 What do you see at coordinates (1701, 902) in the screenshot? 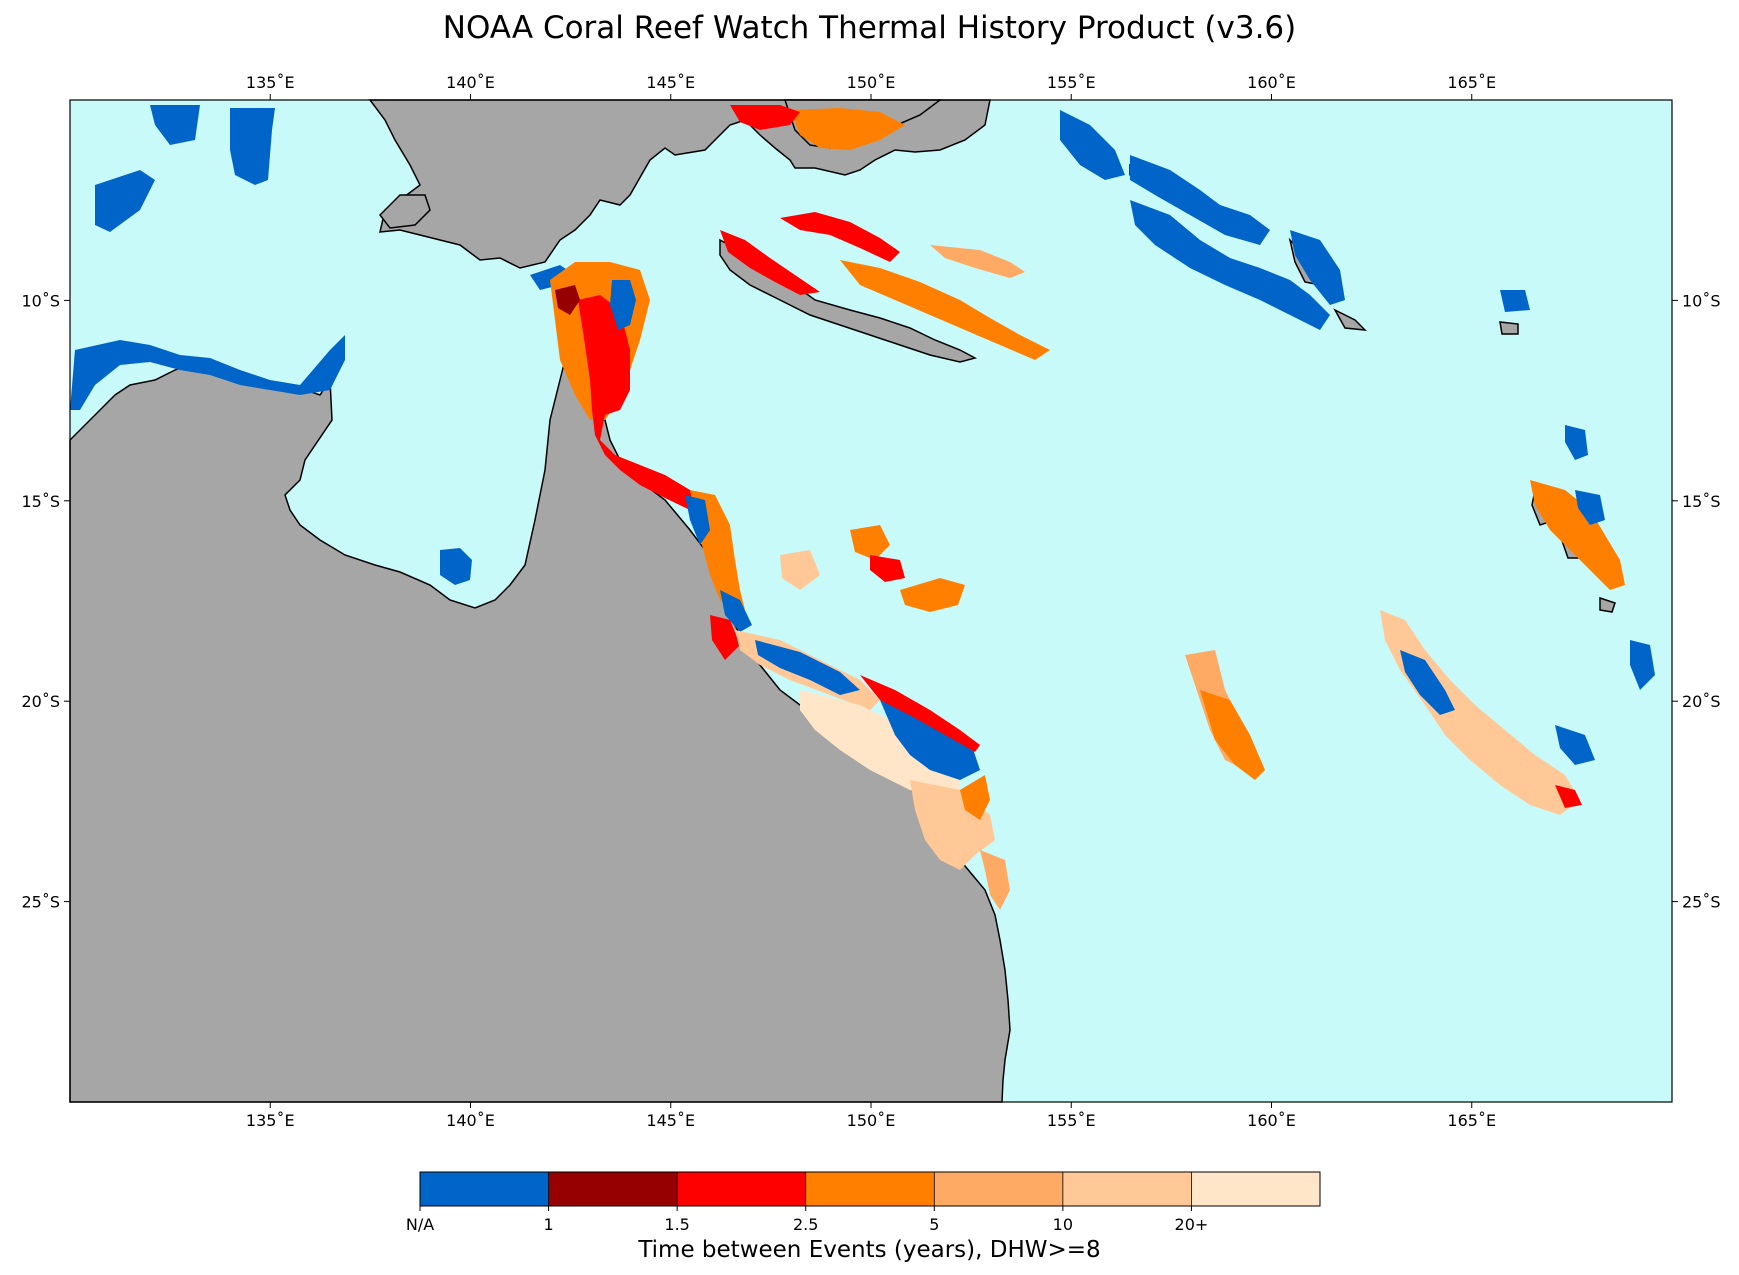
I see `lat-tick-label-right: 25˚S` at bounding box center [1701, 902].